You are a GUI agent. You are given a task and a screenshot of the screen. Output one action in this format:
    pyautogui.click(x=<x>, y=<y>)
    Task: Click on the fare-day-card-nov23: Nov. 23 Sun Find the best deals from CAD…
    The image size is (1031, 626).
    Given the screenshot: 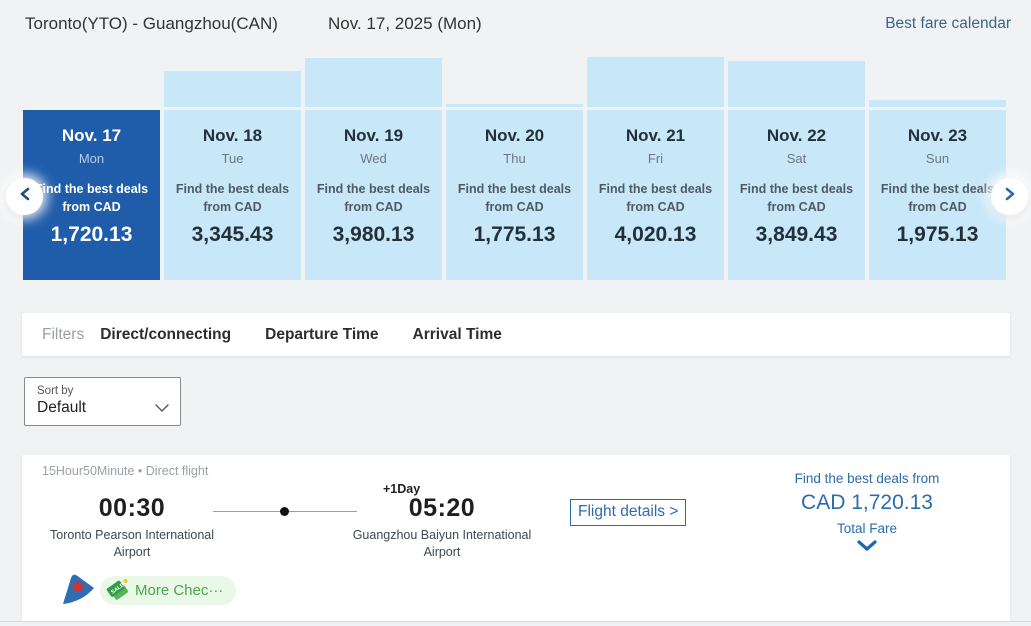 What is the action you would take?
    pyautogui.click(x=937, y=195)
    